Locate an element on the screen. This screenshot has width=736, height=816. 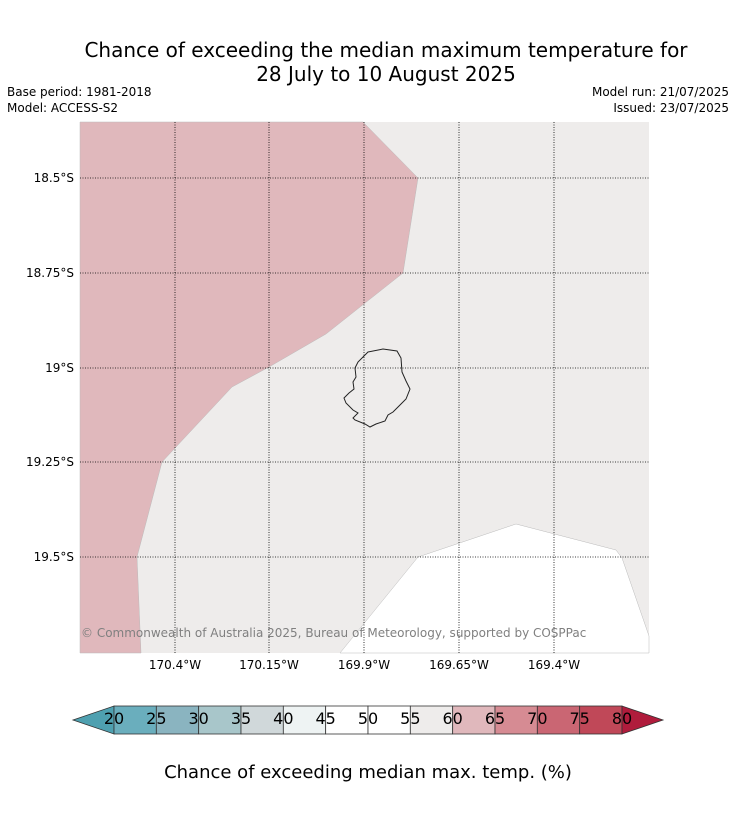
colorbar-tick-label: 20 is located at coordinates (114, 718).